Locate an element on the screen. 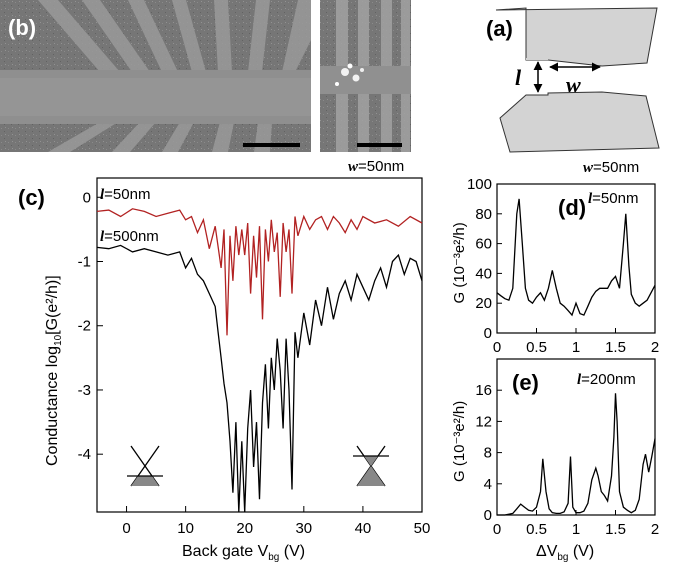 The width and height of the screenshot is (680, 574). y-axis-label-e: G (10⁻³e²/h) is located at coordinates (459, 441).